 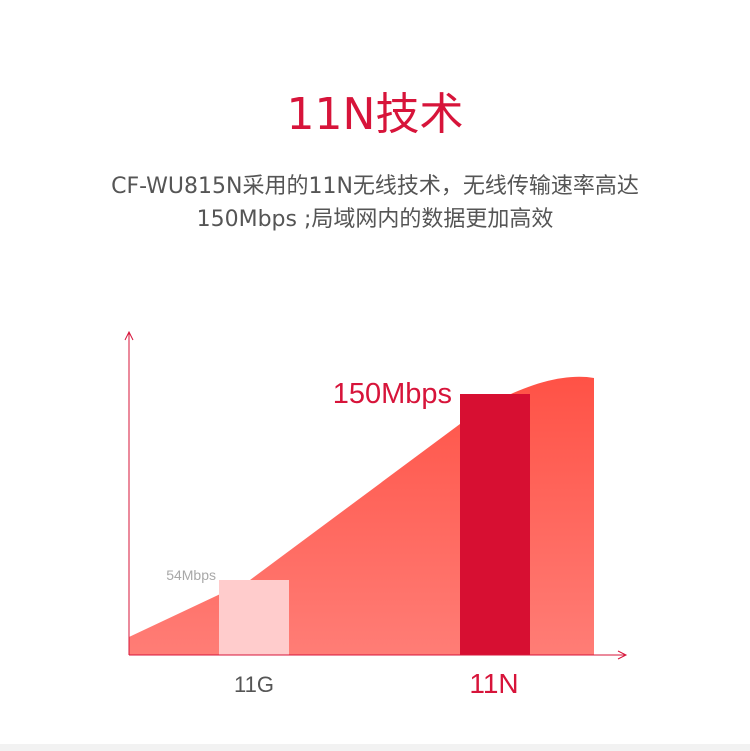 I want to click on bar-11n, so click(x=495, y=524).